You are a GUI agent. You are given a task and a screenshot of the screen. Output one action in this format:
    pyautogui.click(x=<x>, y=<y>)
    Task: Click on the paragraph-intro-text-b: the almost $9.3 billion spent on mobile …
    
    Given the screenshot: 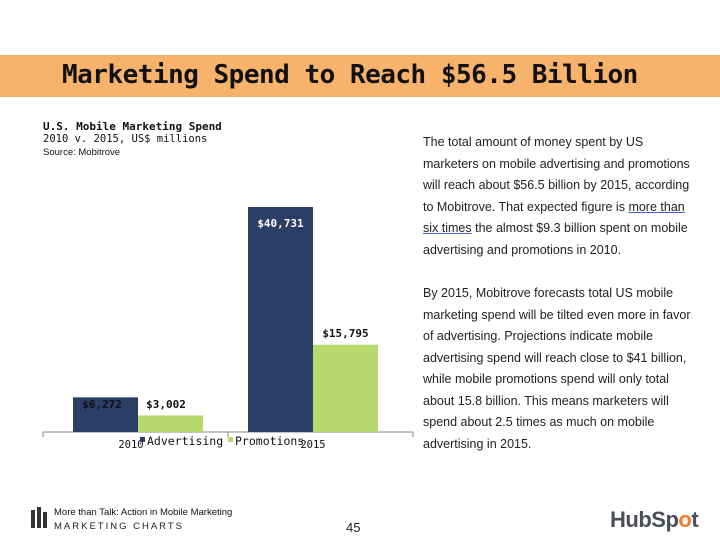 What is the action you would take?
    pyautogui.click(x=555, y=239)
    